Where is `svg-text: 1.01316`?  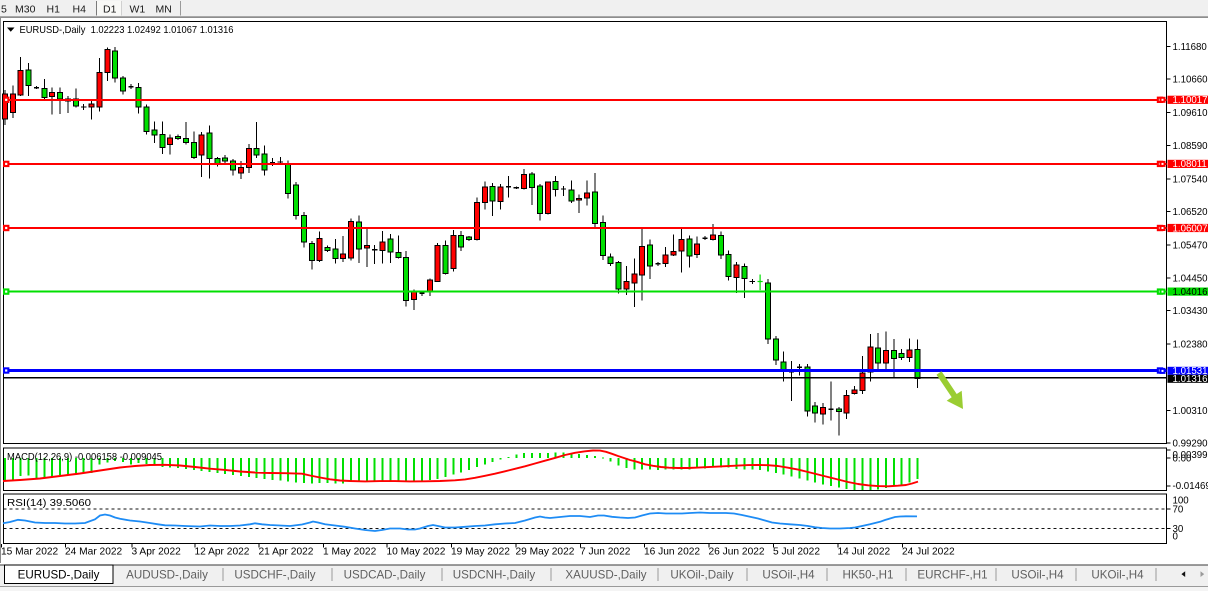 svg-text: 1.01316 is located at coordinates (1190, 379).